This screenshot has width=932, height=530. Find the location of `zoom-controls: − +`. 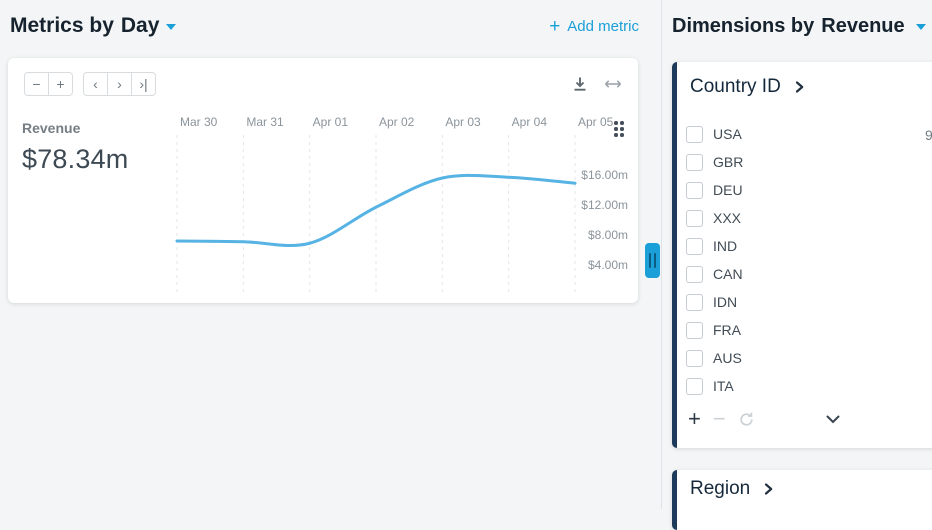

zoom-controls: − + is located at coordinates (48, 84).